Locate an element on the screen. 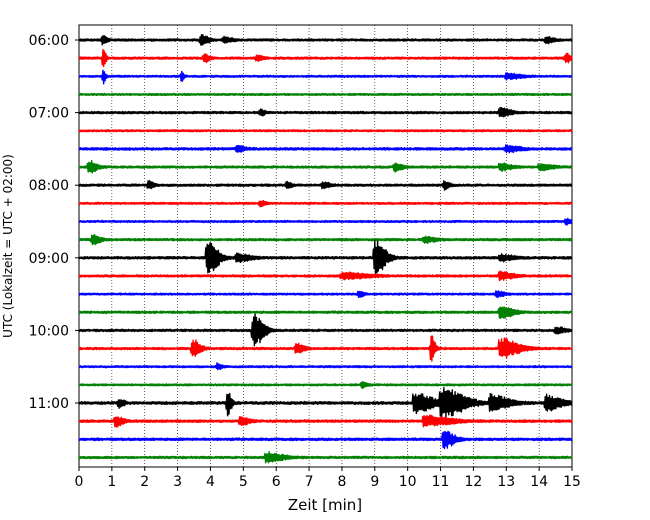  x-tick-label: 15 is located at coordinates (572, 482).